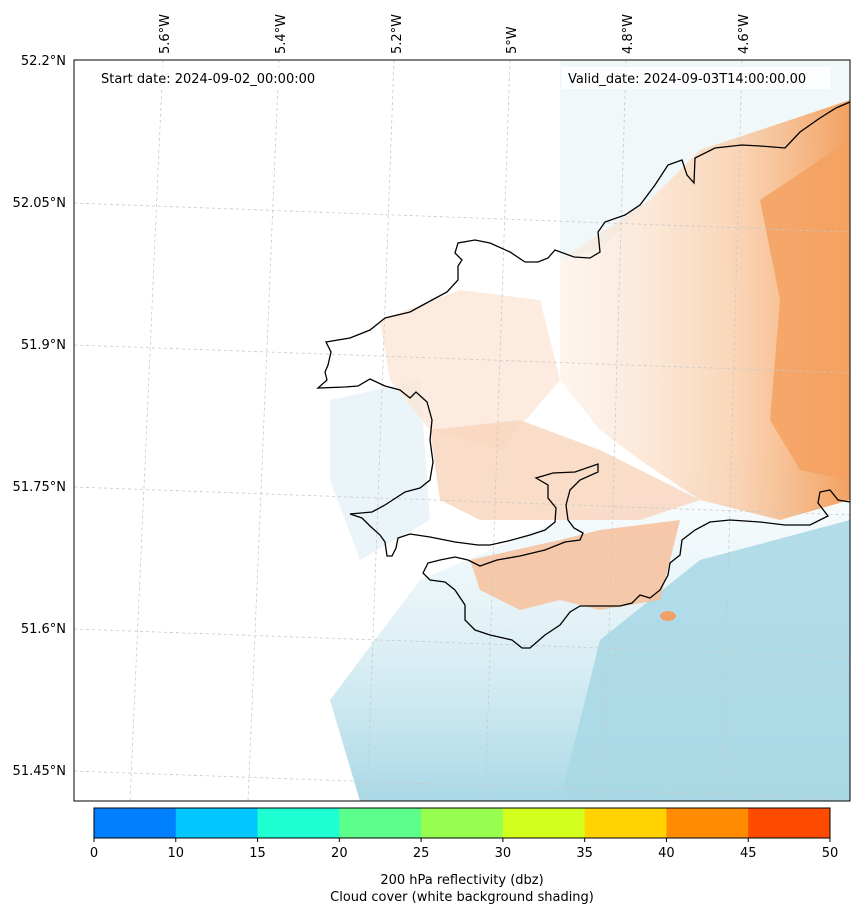 This screenshot has width=859, height=914. I want to click on valid-date-box, so click(696, 78).